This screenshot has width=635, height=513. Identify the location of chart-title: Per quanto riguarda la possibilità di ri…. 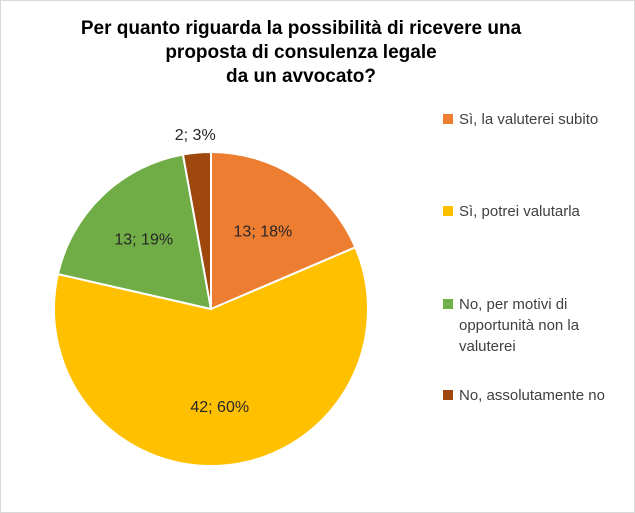
(301, 53).